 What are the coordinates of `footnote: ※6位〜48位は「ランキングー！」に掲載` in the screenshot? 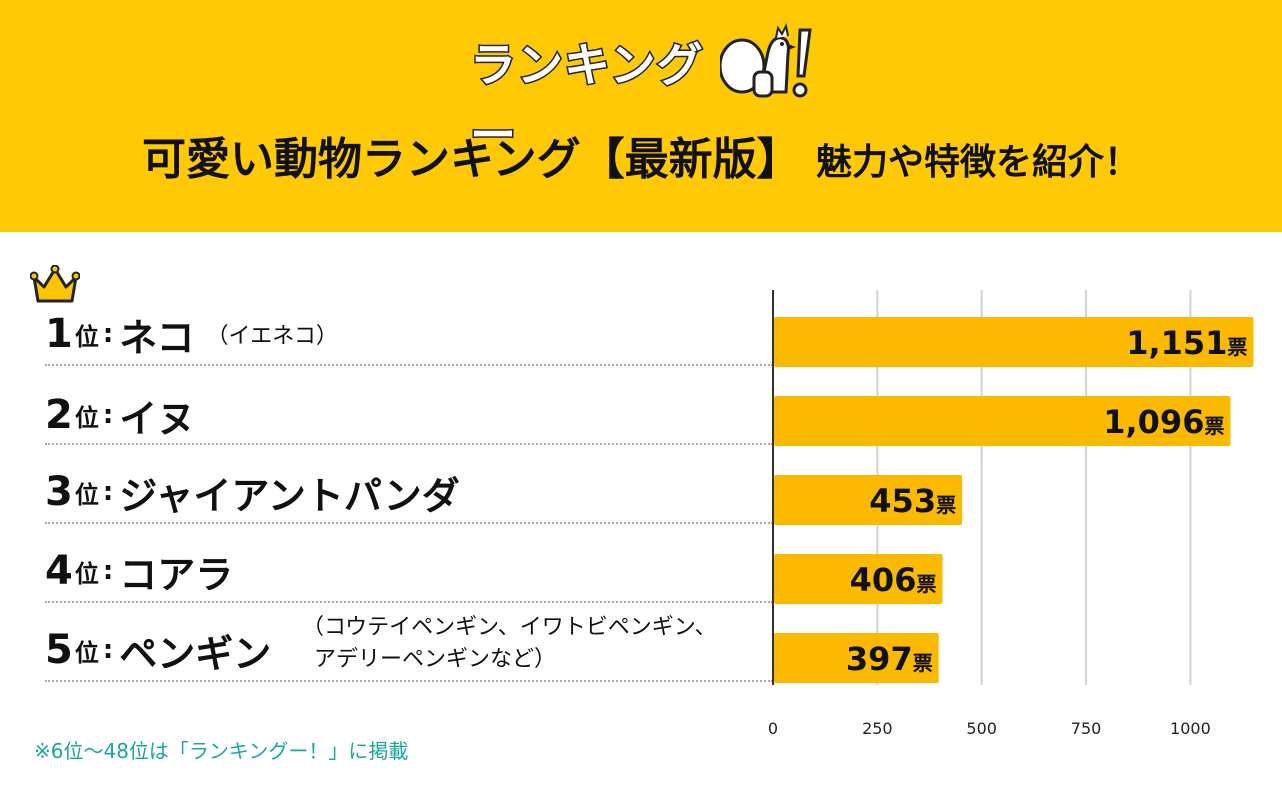 It's located at (221, 751).